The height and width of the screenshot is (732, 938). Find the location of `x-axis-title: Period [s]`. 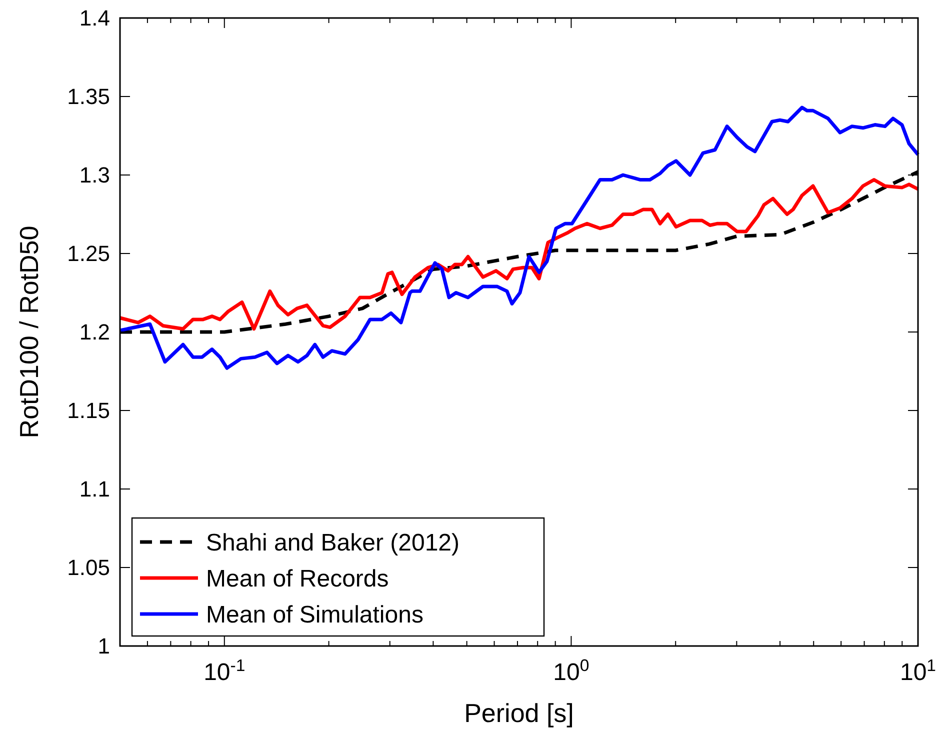

x-axis-title: Period [s] is located at coordinates (519, 713).